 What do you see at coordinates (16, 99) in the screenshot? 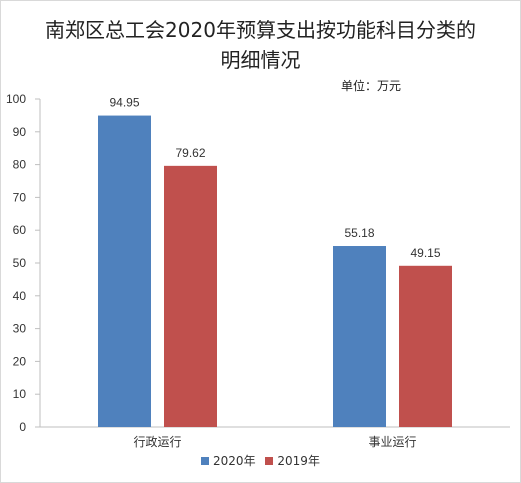
I see `y-tick-label: 100` at bounding box center [16, 99].